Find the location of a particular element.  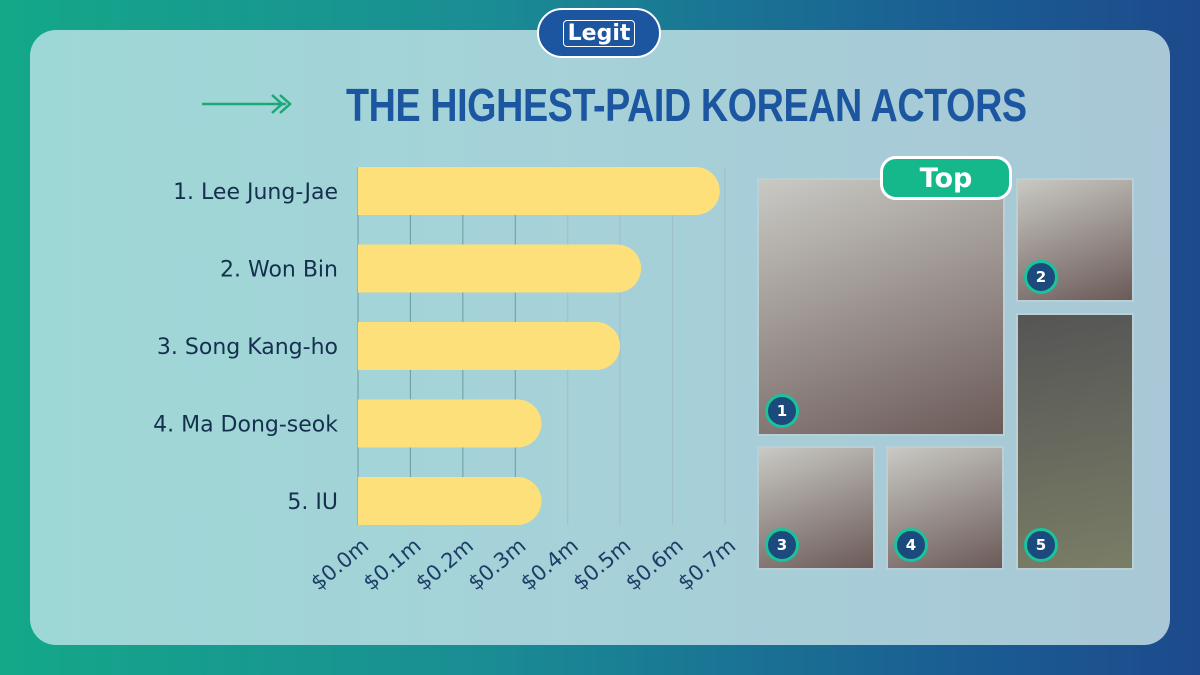

arrow-icon is located at coordinates (247, 104).